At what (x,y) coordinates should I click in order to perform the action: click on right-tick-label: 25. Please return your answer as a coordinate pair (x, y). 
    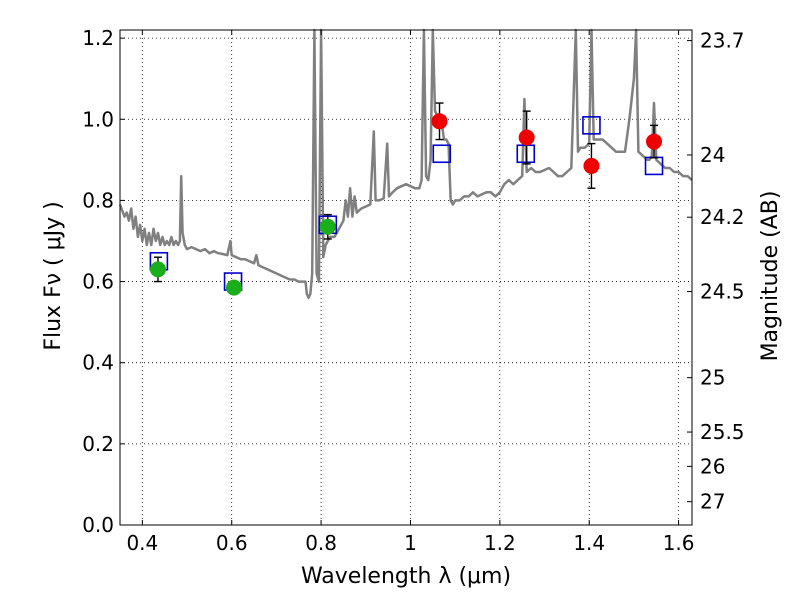
    Looking at the image, I should click on (712, 378).